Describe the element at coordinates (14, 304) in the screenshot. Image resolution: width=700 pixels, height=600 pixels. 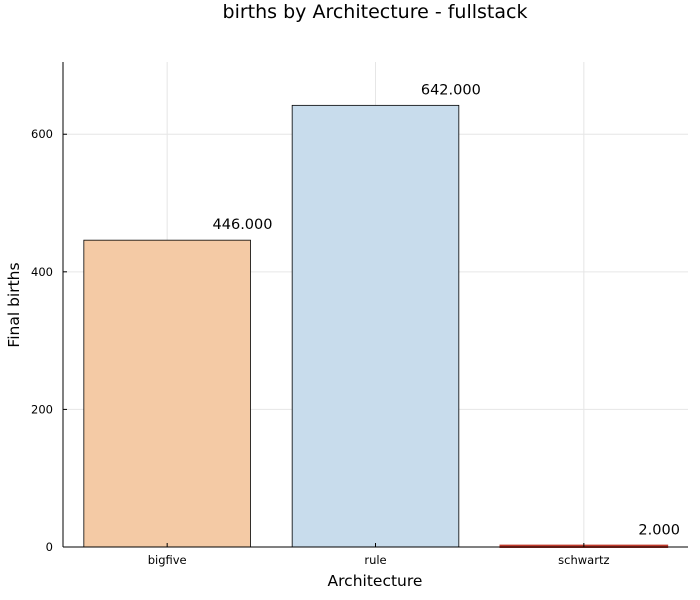
I see `y-axis-label: Final births` at that location.